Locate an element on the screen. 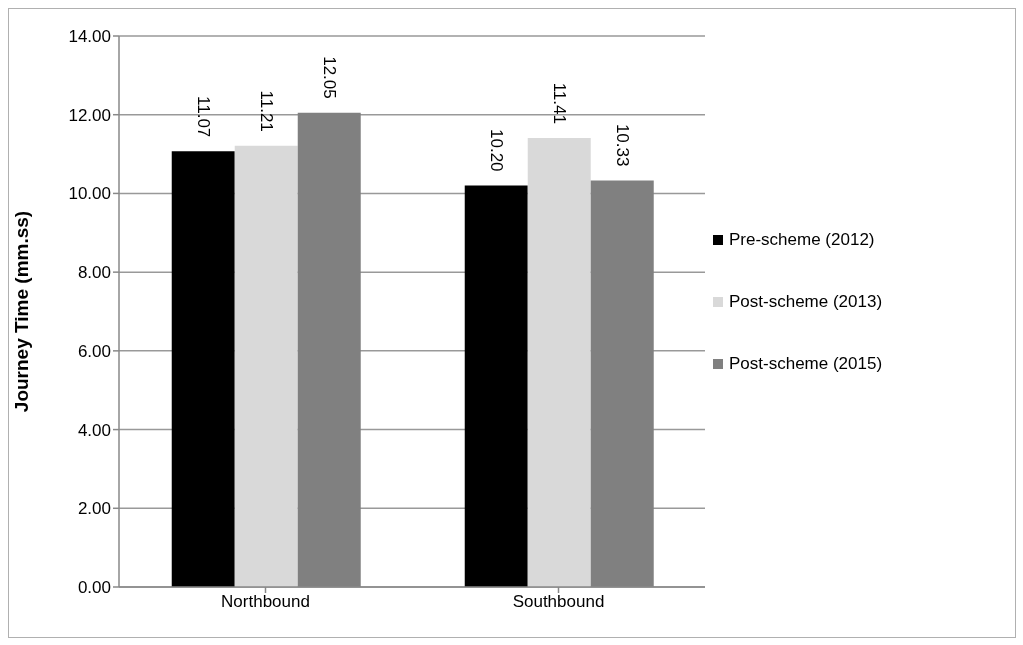 The image size is (1023, 645). legend-label: Post-scheme (2015) is located at coordinates (806, 364).